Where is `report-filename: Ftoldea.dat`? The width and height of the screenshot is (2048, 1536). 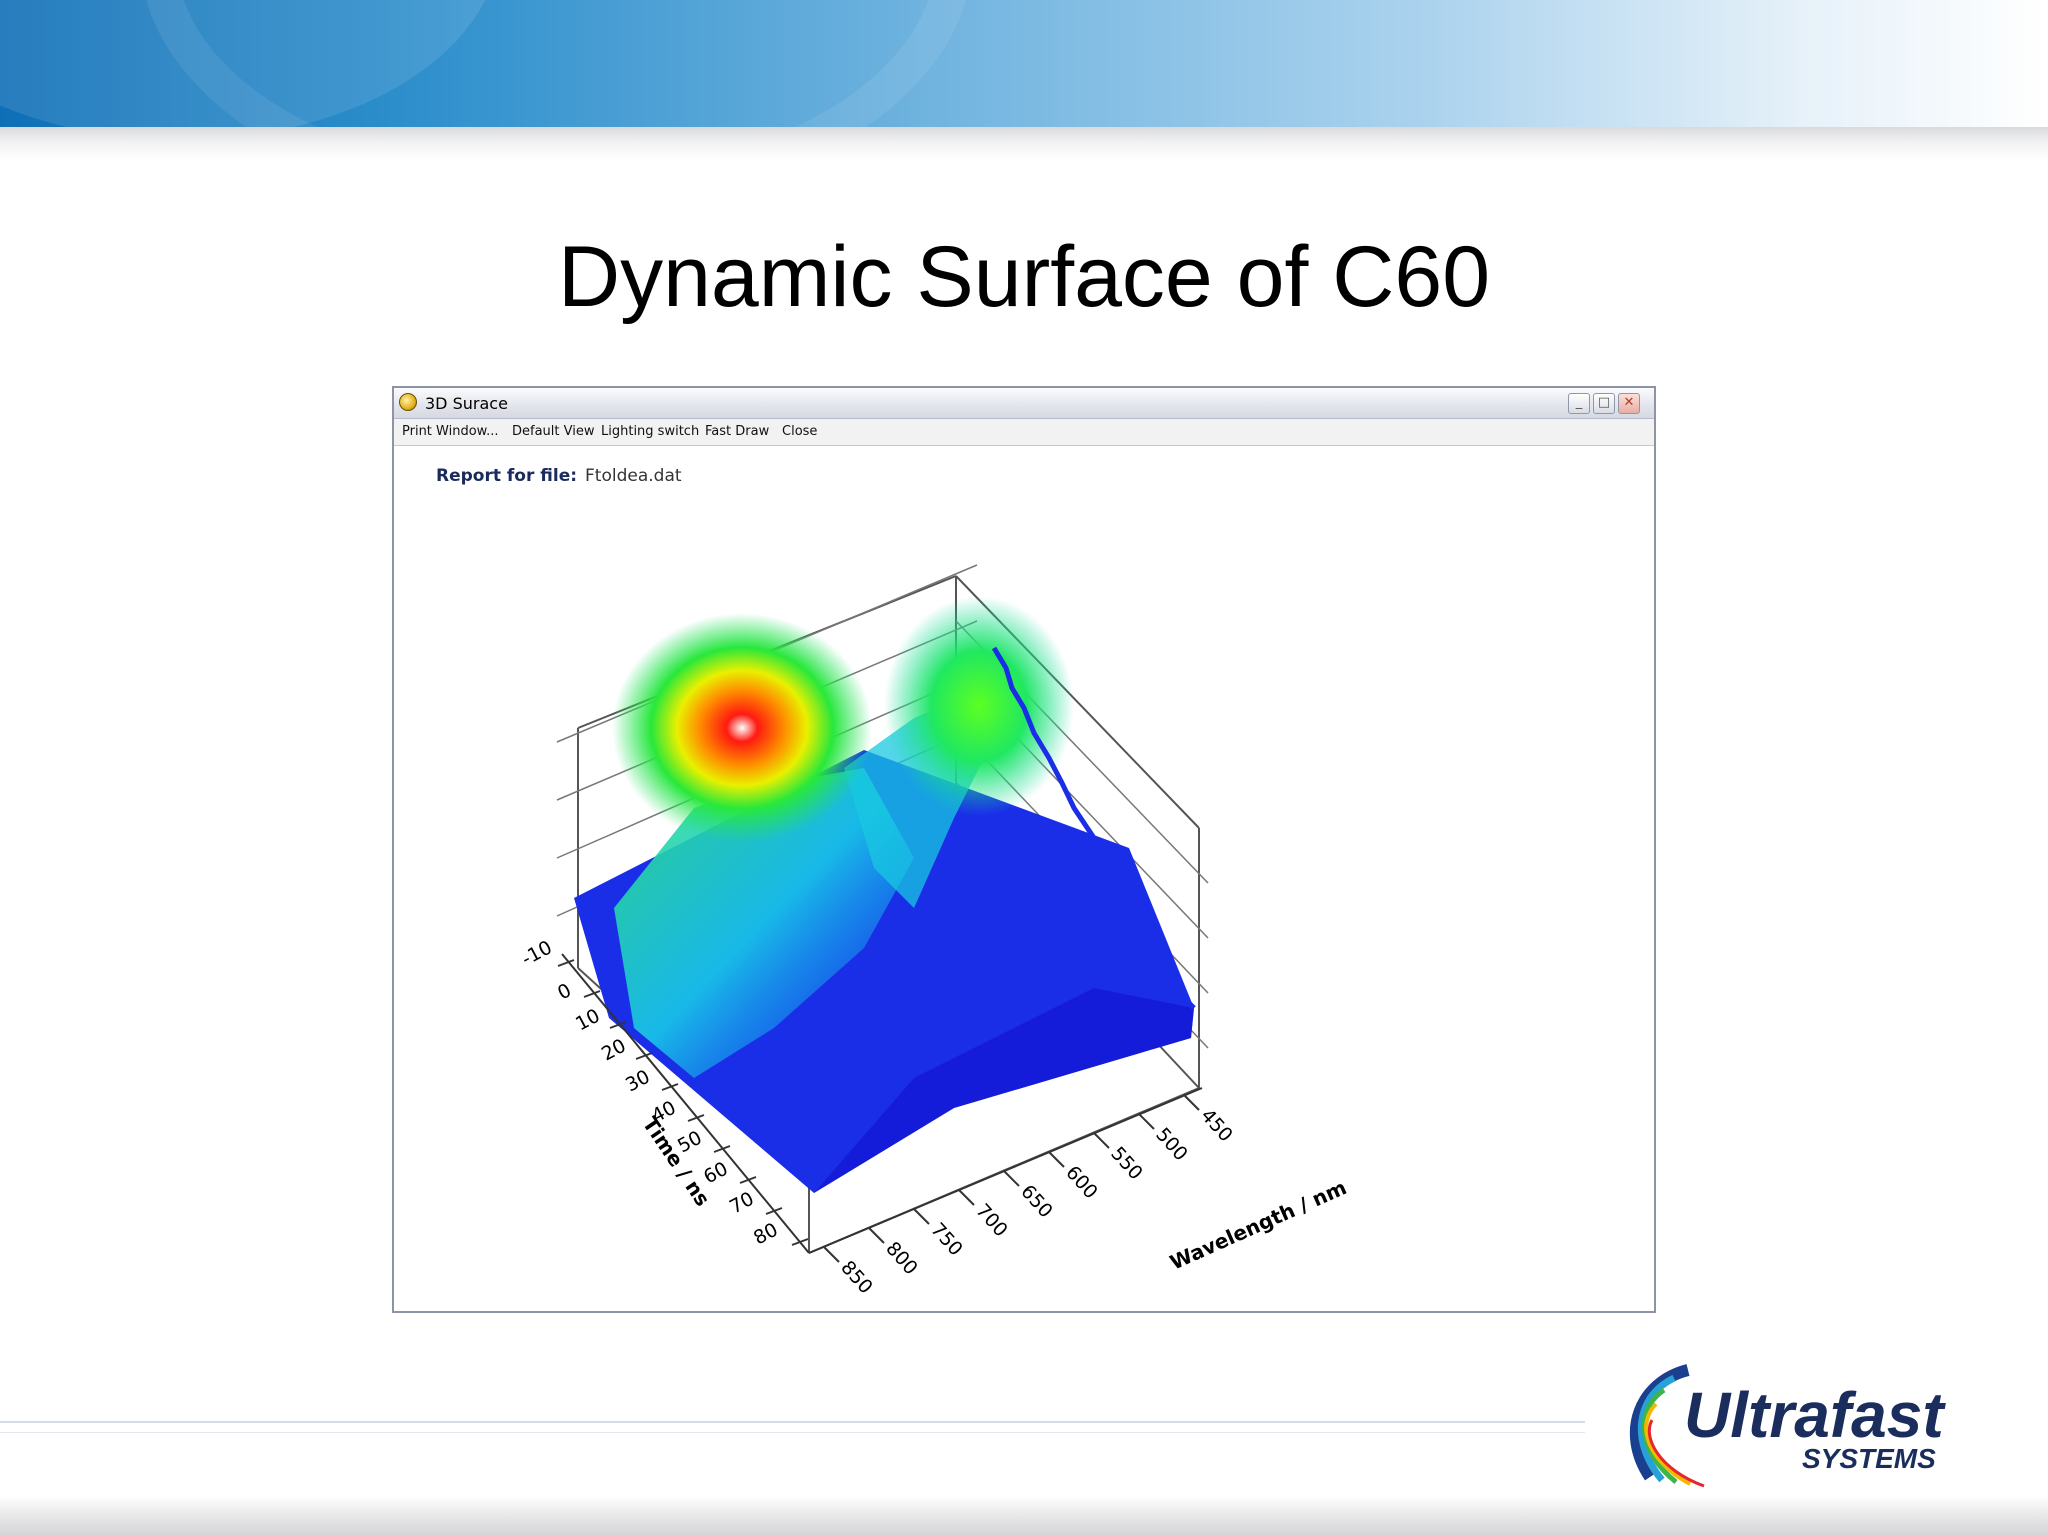
report-filename: Ftoldea.dat is located at coordinates (633, 476).